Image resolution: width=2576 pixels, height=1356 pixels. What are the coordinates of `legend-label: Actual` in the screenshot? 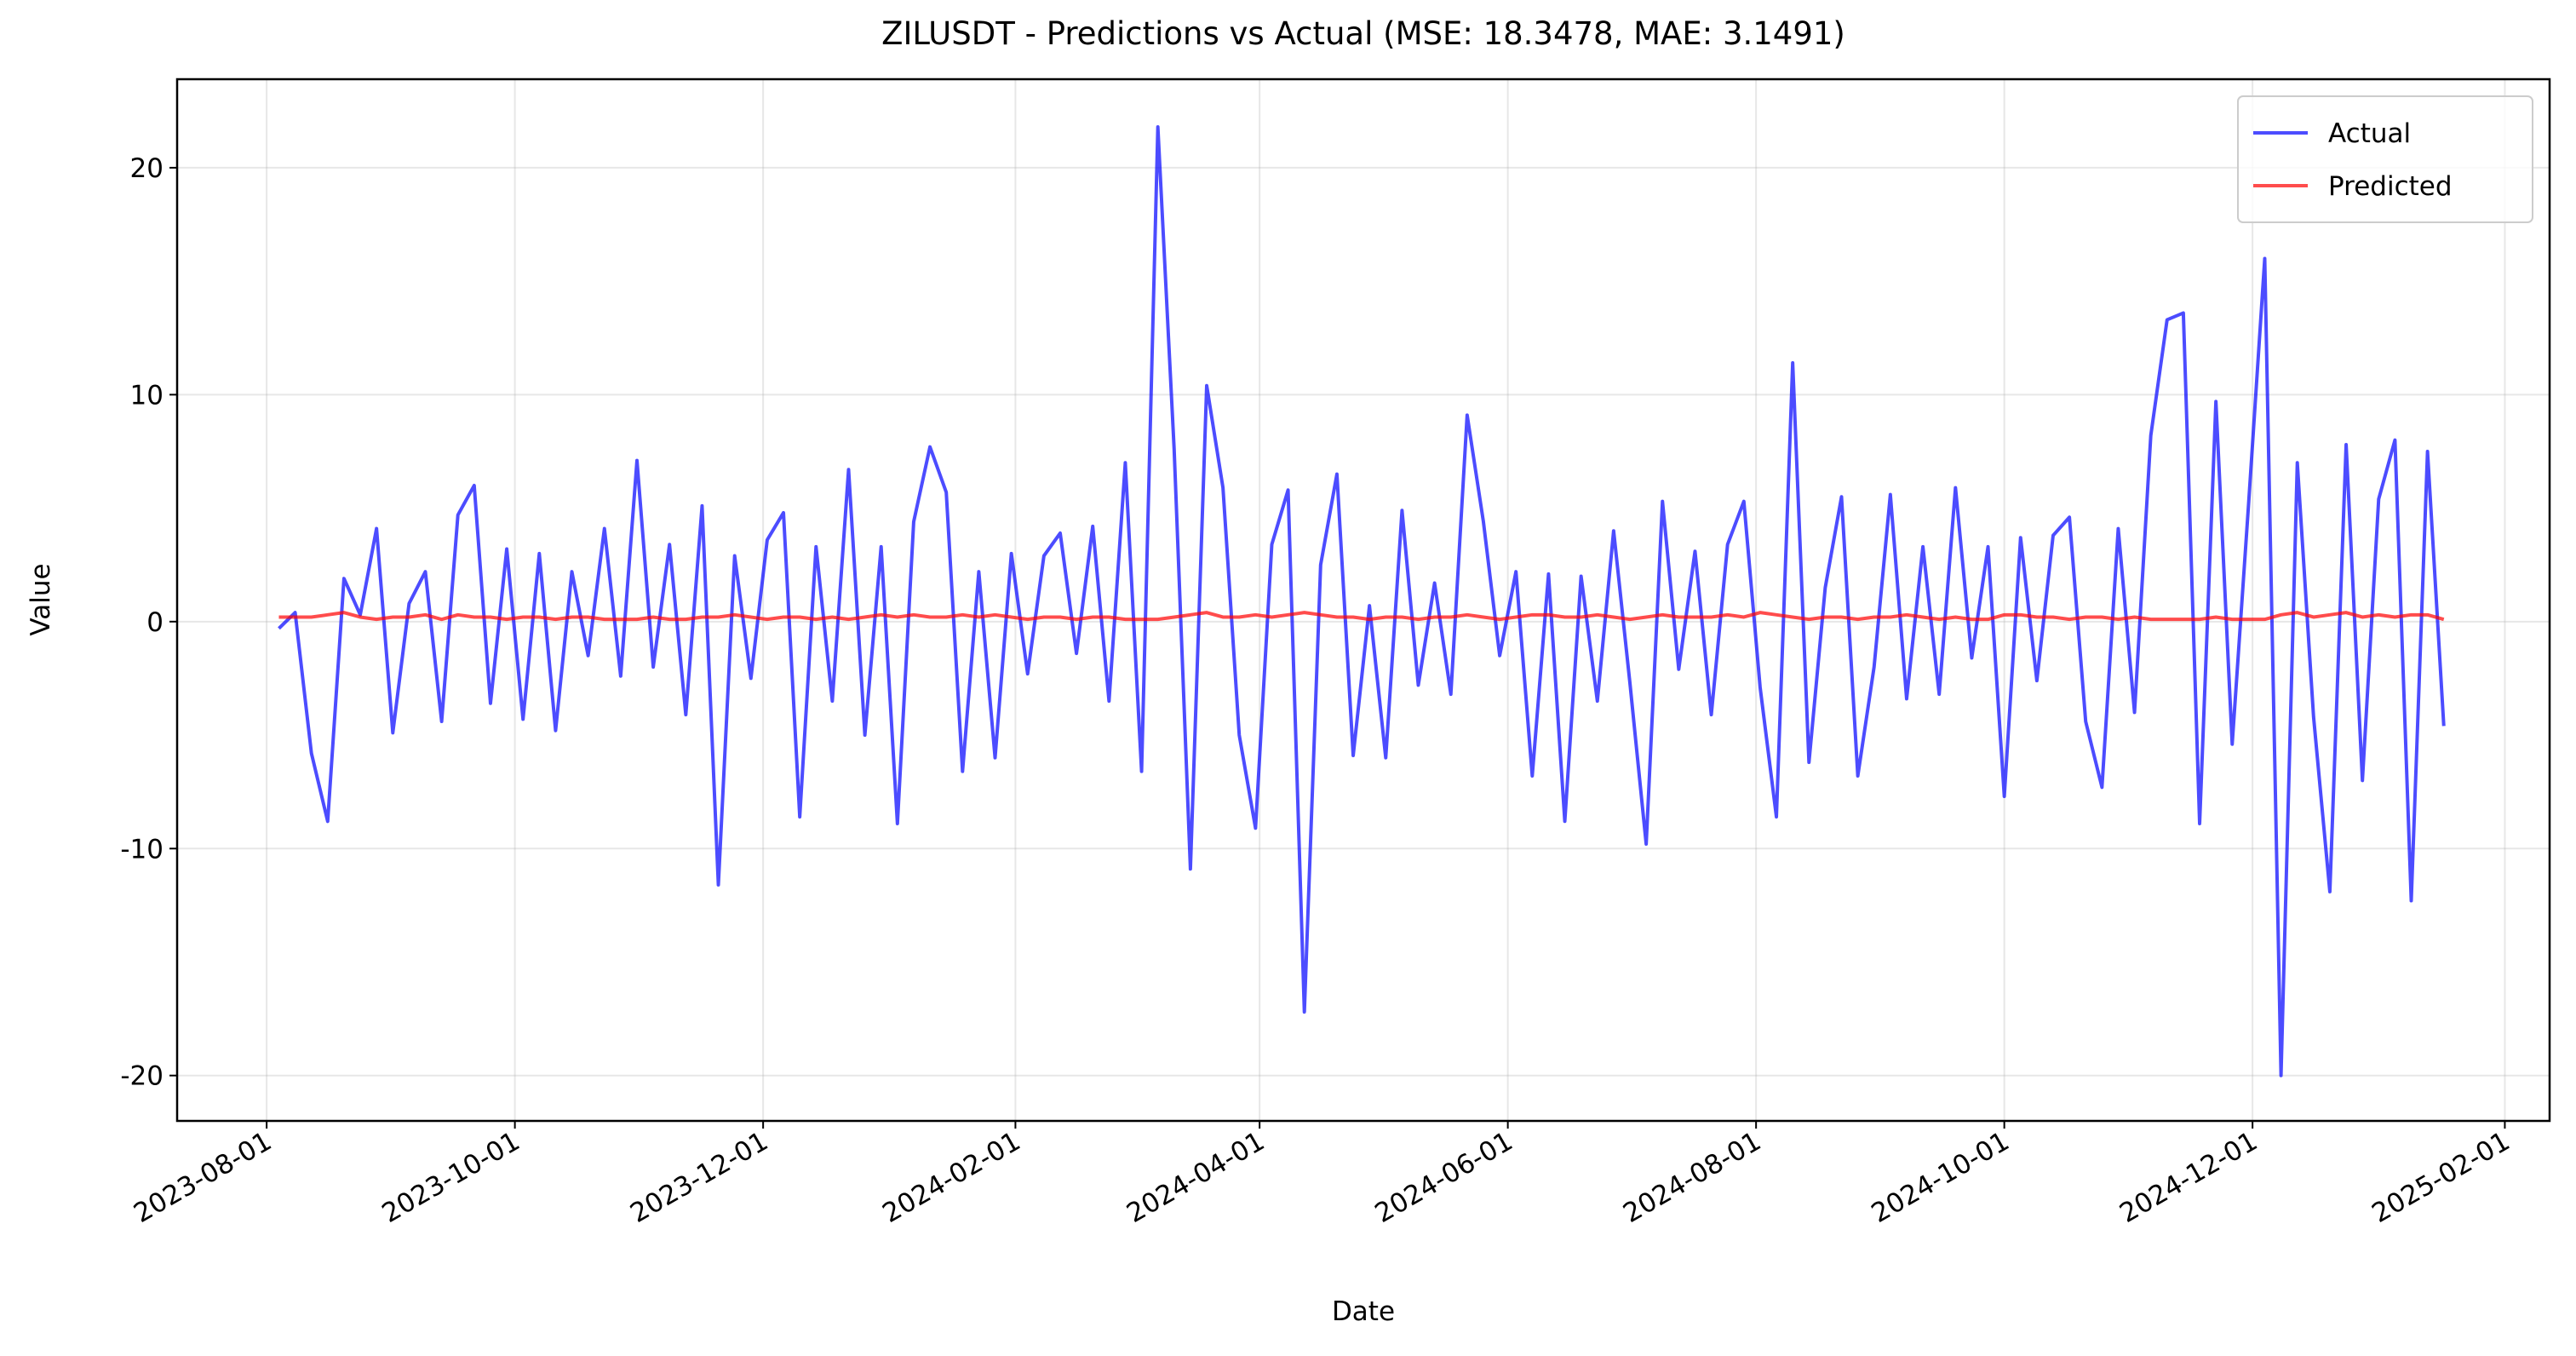 It's located at (2369, 133).